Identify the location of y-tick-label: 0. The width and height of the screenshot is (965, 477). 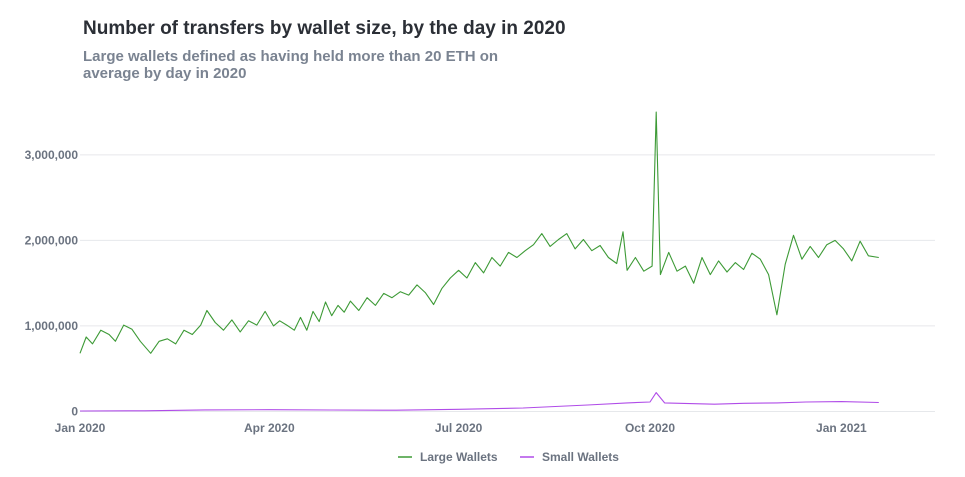
(74, 411).